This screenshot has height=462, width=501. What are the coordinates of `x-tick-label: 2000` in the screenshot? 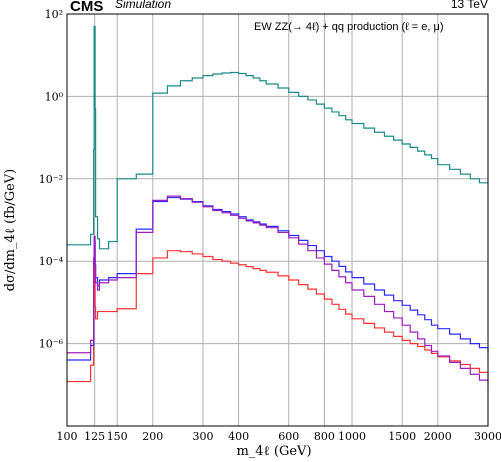 It's located at (438, 436).